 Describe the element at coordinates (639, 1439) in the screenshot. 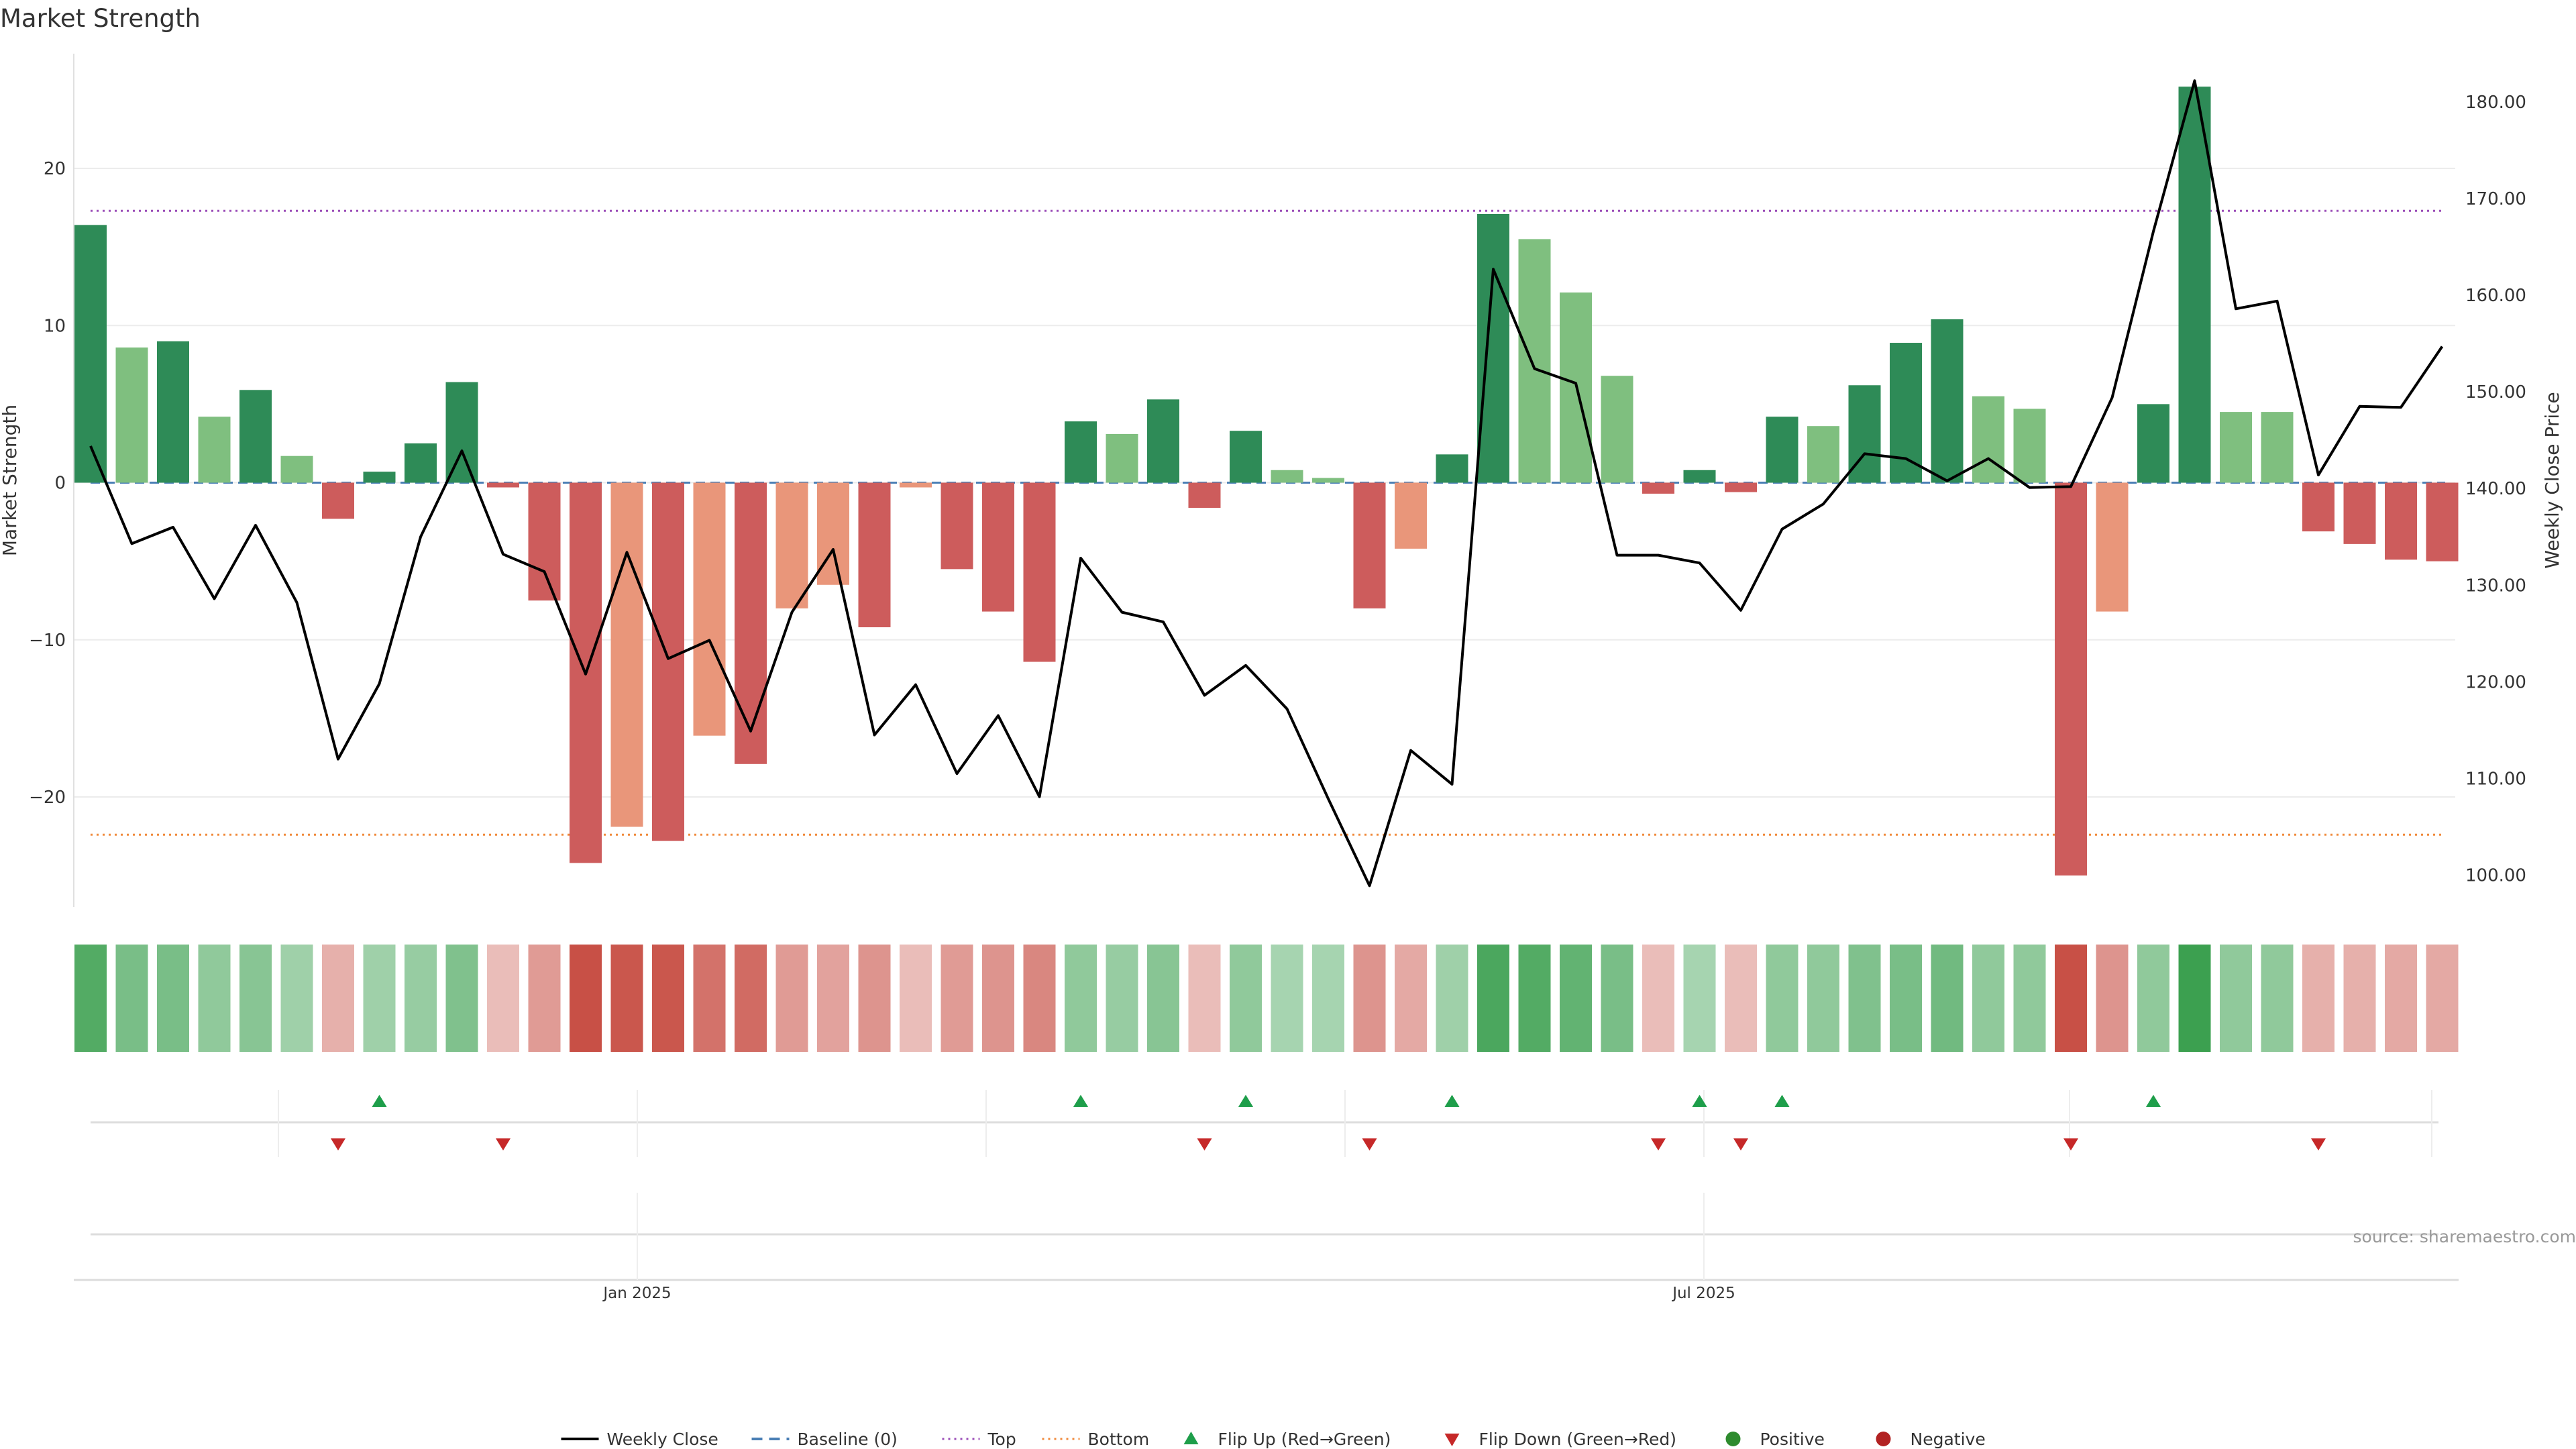

I see `legend-item: Weekly Close` at that location.